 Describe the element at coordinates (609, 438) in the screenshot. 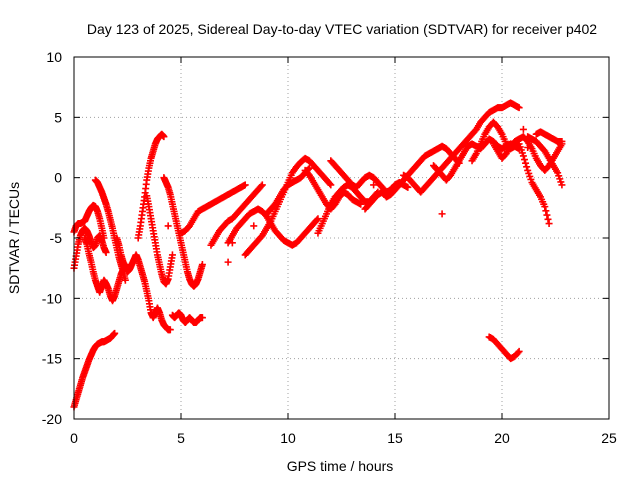

I see `x-tick-label: 25` at that location.